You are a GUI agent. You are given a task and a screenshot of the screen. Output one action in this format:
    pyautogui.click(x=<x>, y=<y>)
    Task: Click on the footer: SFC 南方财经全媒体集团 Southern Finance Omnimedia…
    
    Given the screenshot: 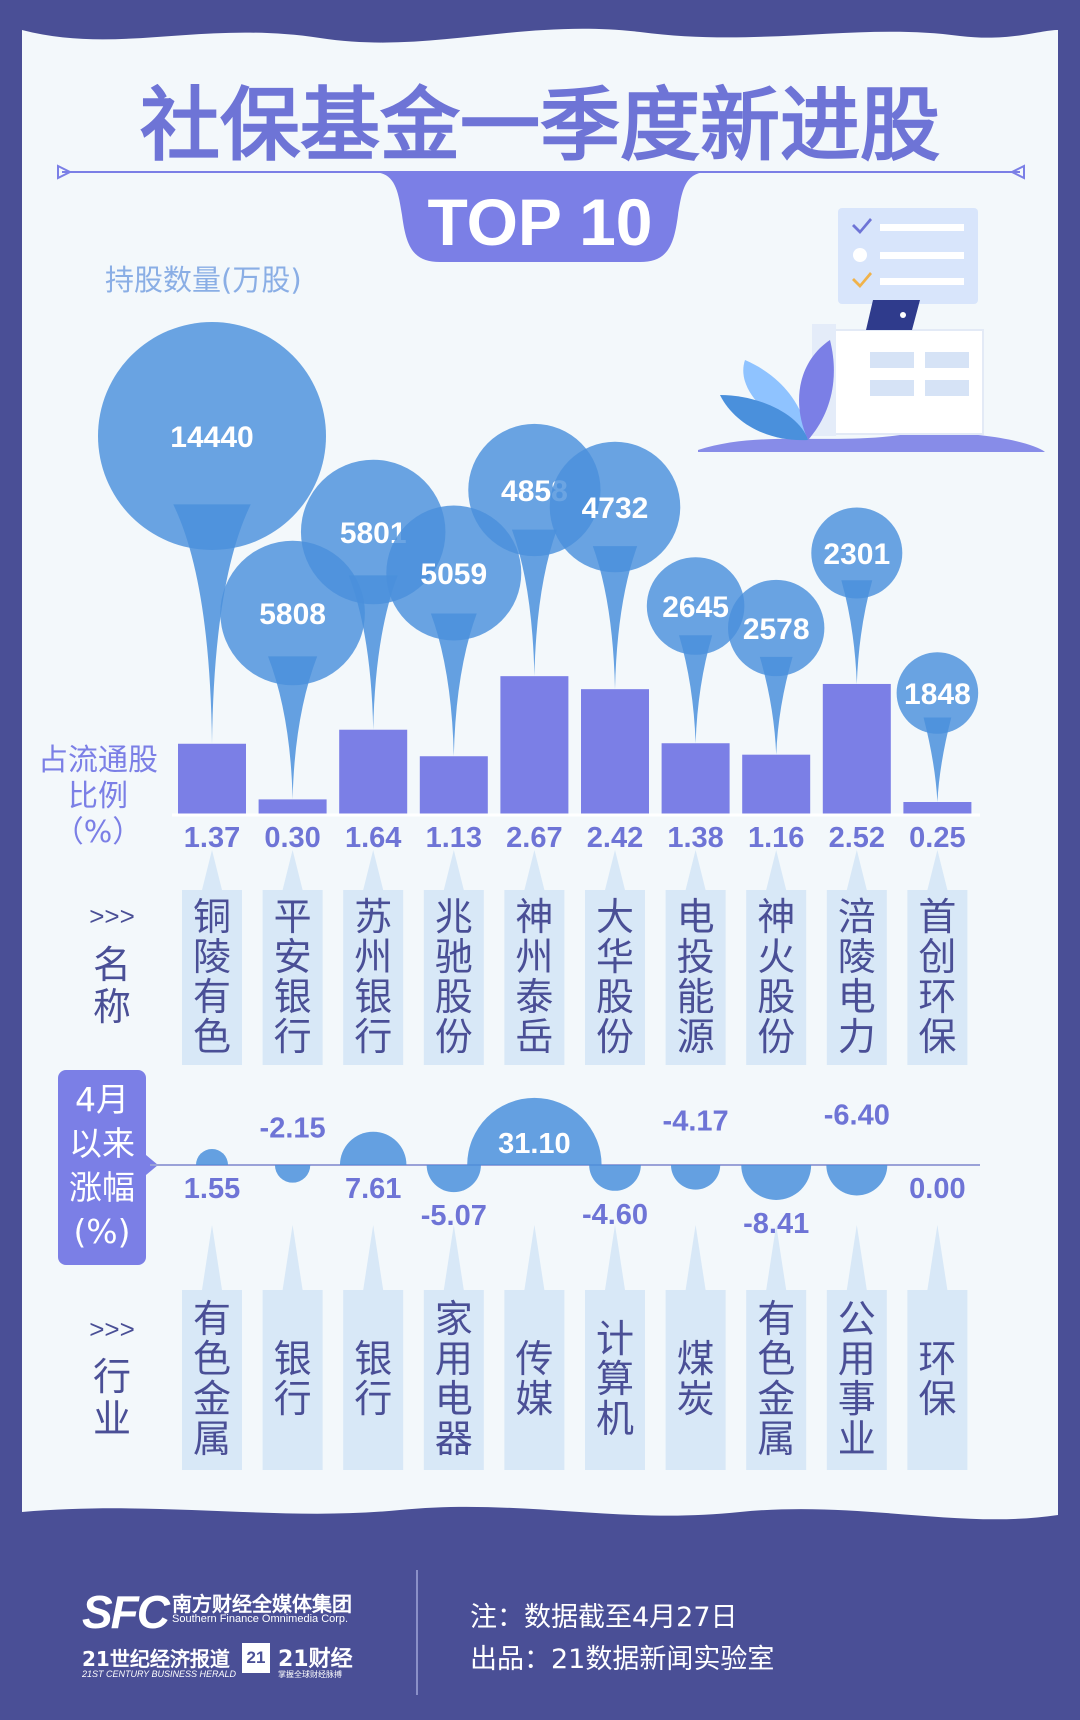 What is the action you would take?
    pyautogui.click(x=540, y=1632)
    